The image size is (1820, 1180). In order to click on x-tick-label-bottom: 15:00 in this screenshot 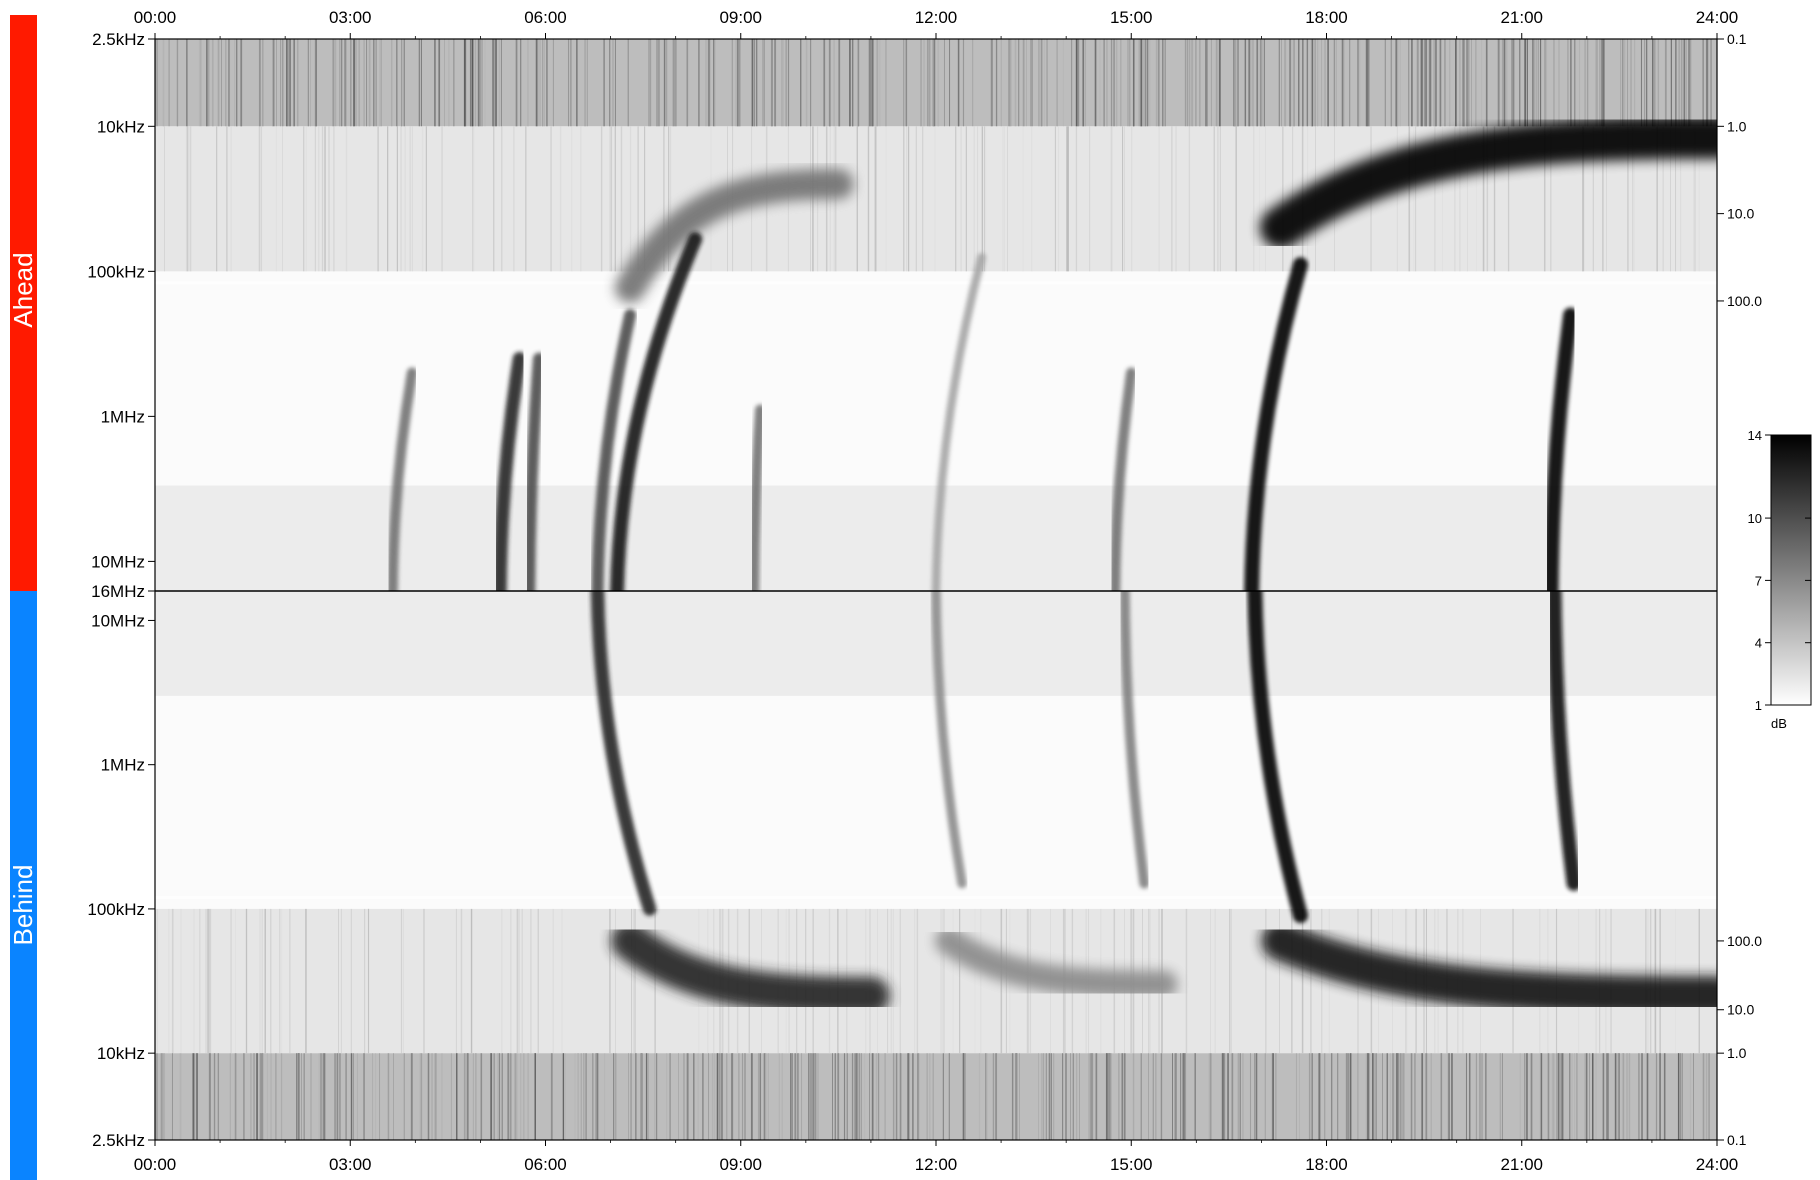, I will do `click(1131, 1164)`.